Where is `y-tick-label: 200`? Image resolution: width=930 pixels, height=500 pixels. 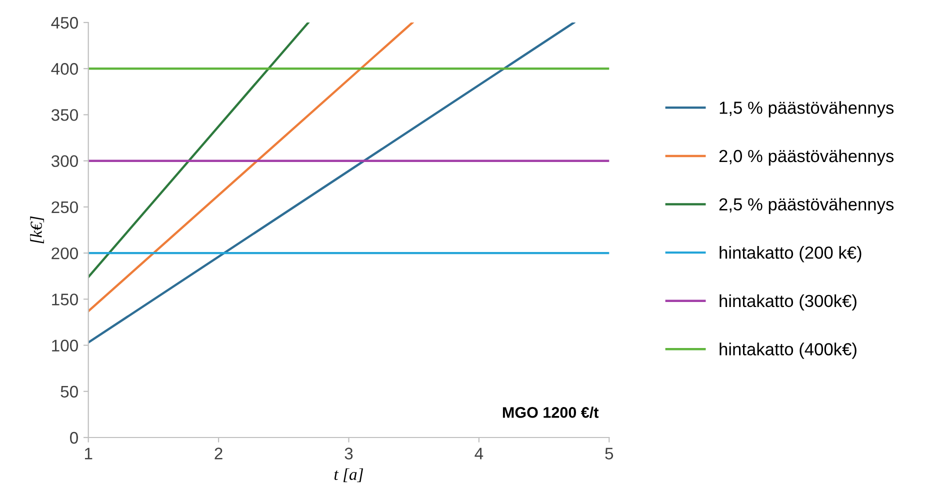
y-tick-label: 200 is located at coordinates (65, 253).